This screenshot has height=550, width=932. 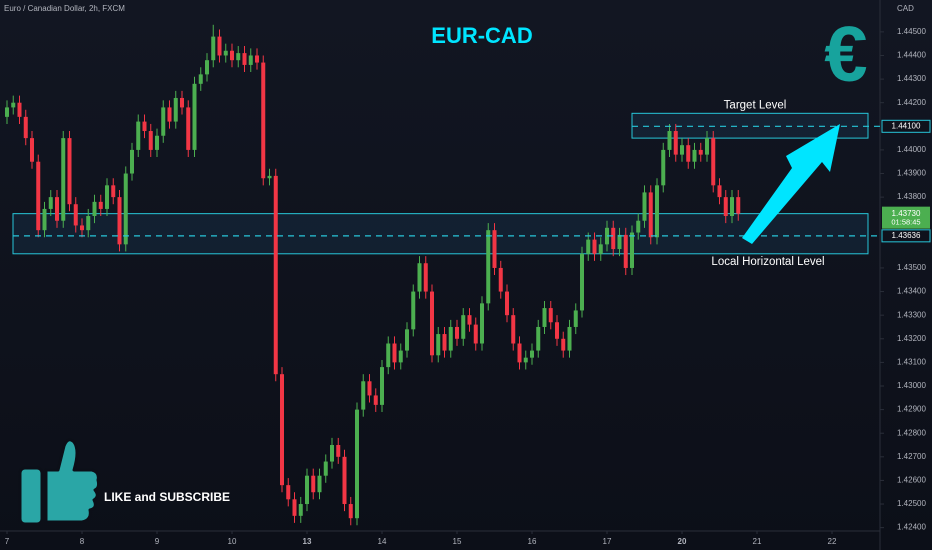 I want to click on x-tick-label: 13, so click(x=307, y=541).